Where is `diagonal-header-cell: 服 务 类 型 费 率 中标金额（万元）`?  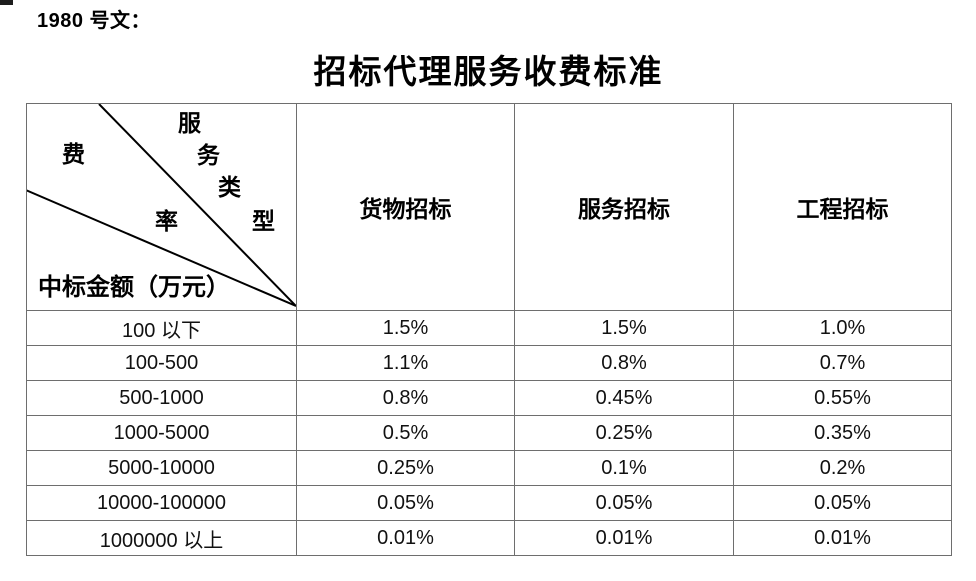
diagonal-header-cell: 服 务 类 型 费 率 中标金额（万元） is located at coordinates (161, 207).